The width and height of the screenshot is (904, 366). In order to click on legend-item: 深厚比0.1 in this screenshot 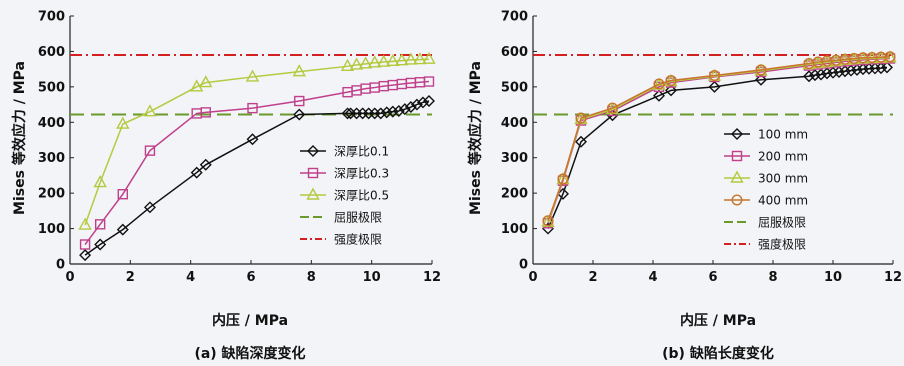, I will do `click(344, 152)`.